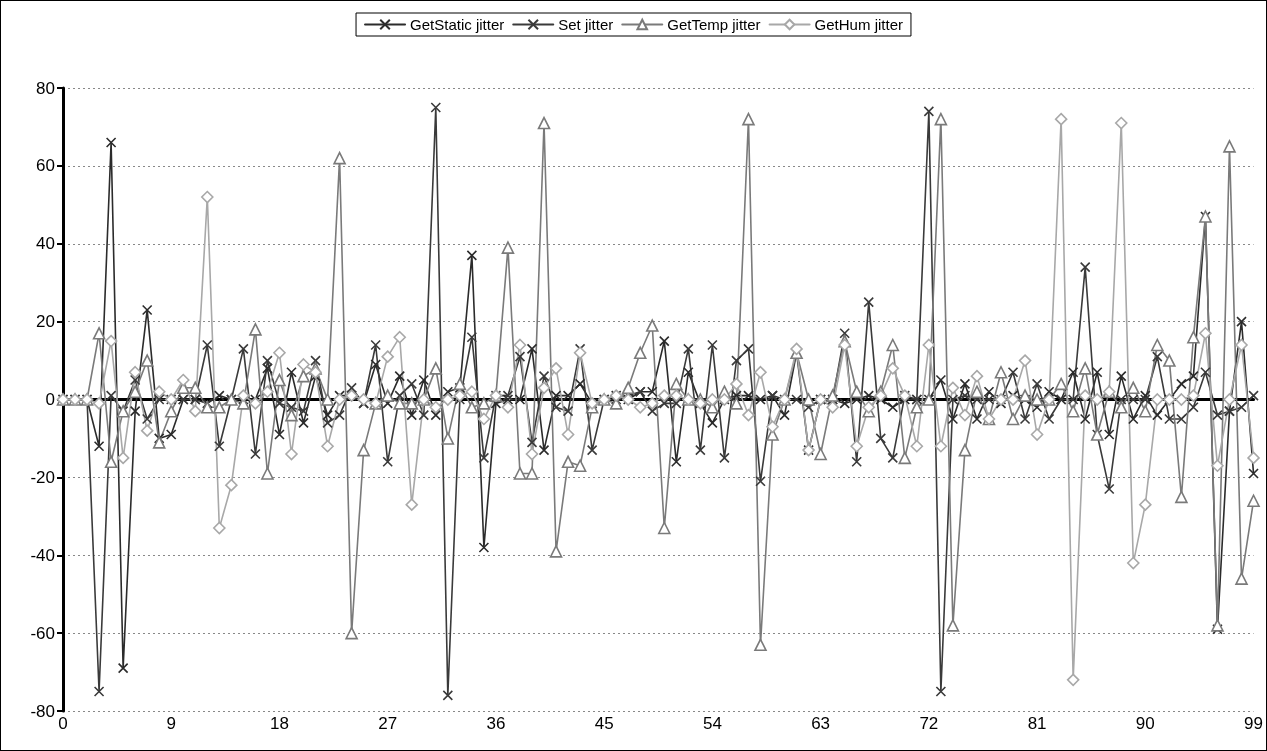 This screenshot has height=751, width=1267. Describe the element at coordinates (45, 322) in the screenshot. I see `y-tick-label: 20` at that location.